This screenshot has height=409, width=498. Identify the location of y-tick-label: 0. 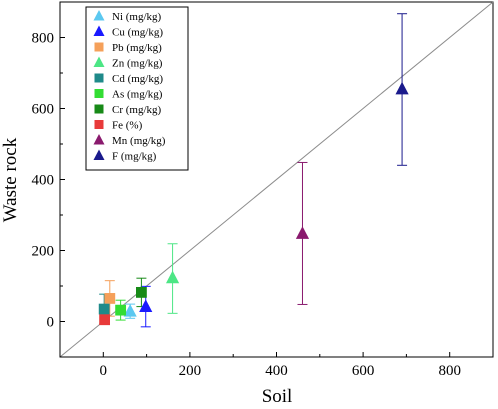
(51, 323).